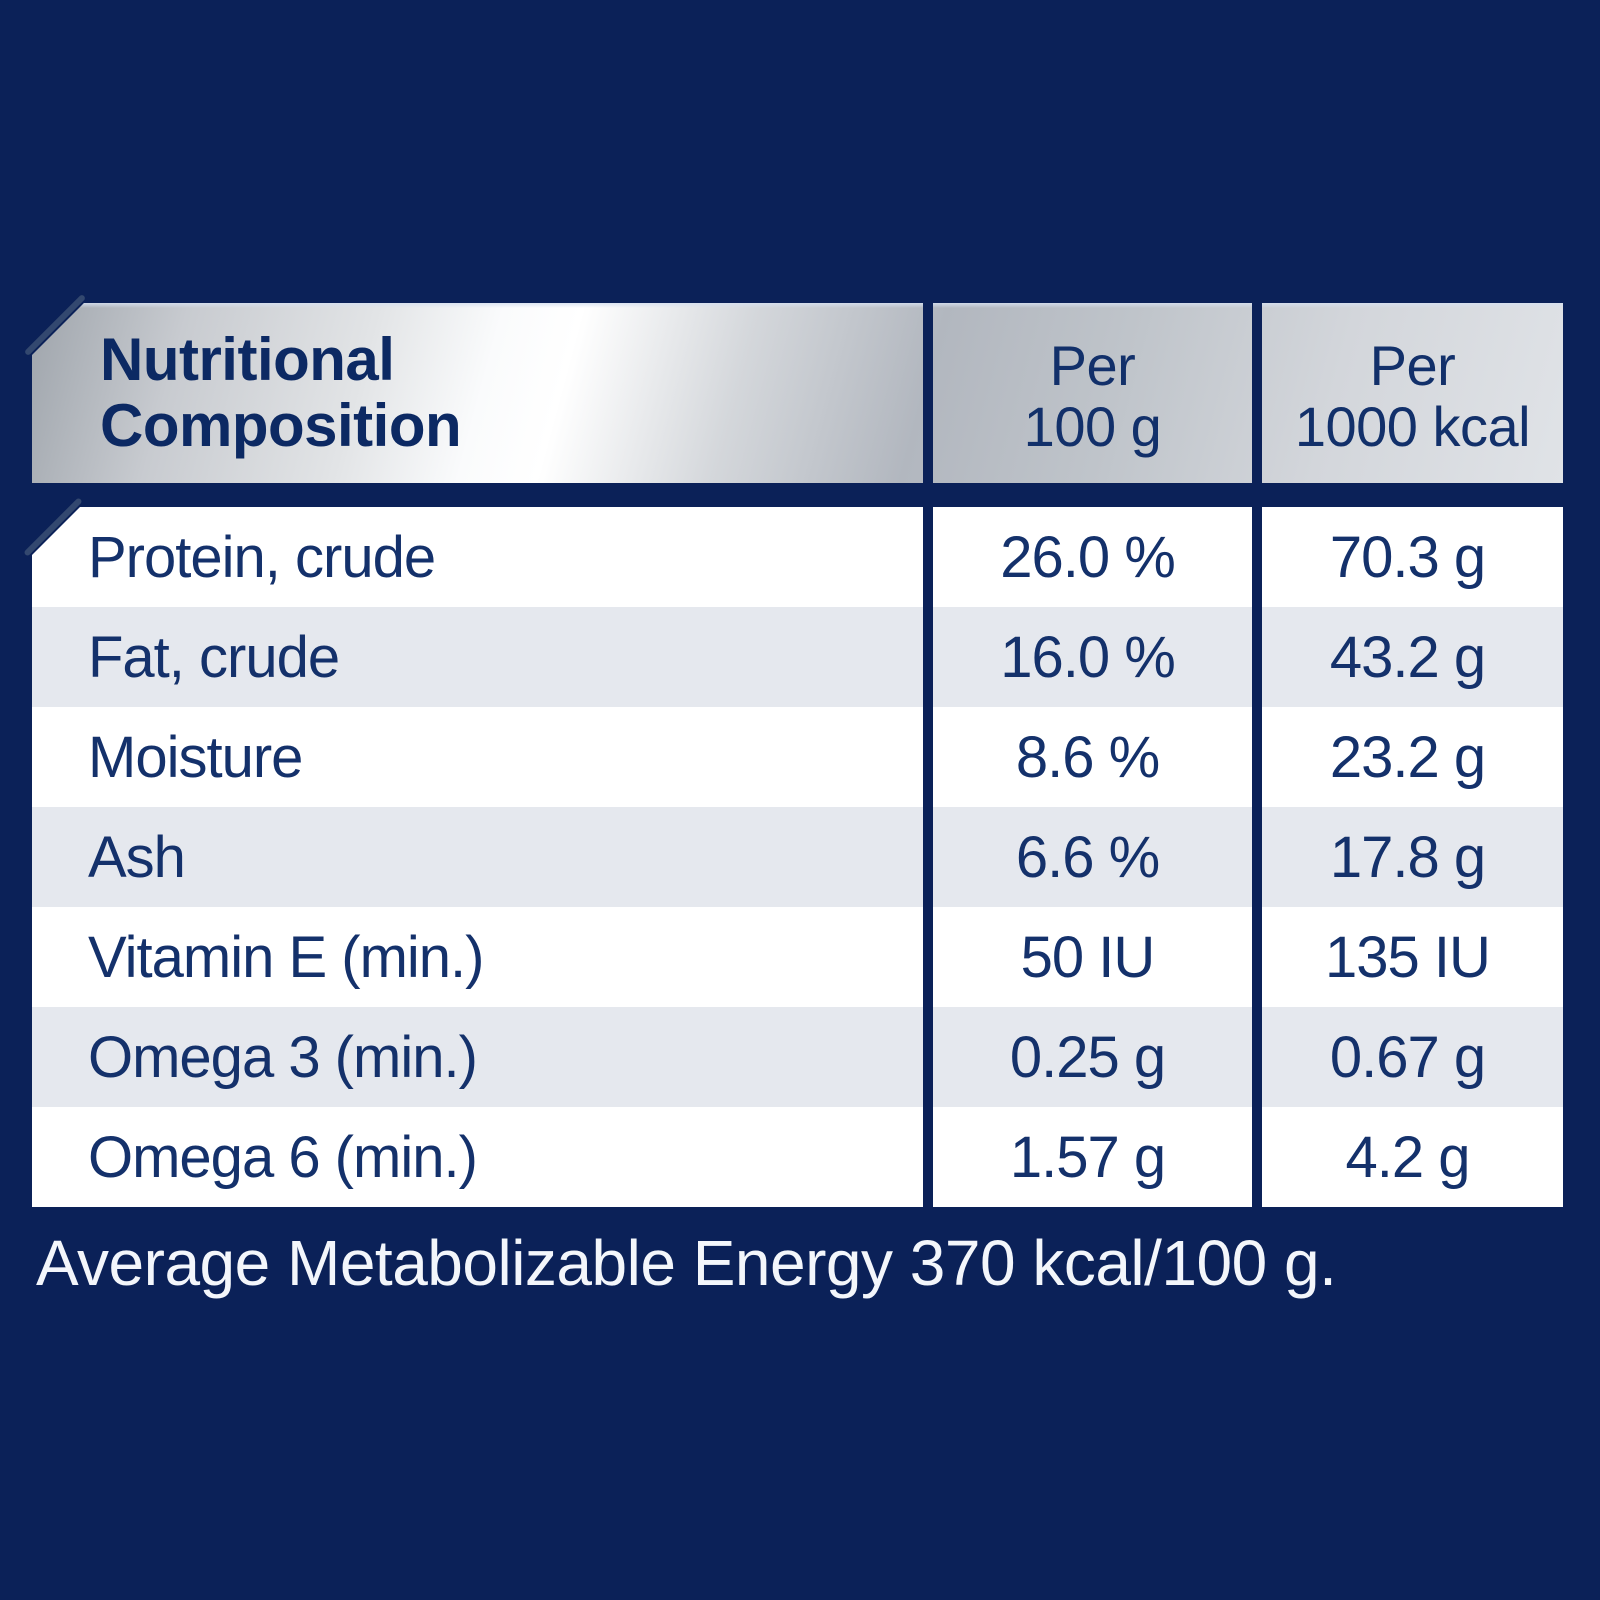 The height and width of the screenshot is (1600, 1600). I want to click on row-label: Omega 6 (min.), so click(283, 1157).